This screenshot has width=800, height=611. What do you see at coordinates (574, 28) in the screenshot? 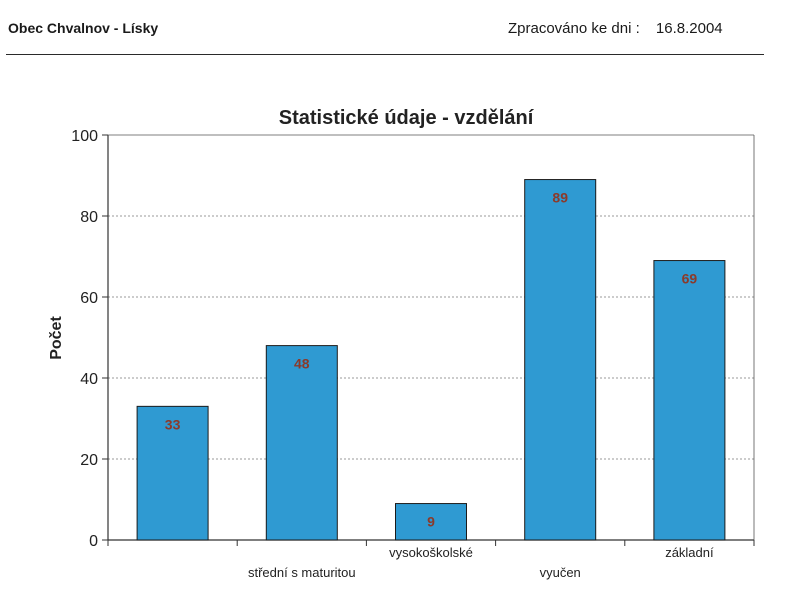
I see `processed-label: Zpracováno ke dni :` at bounding box center [574, 28].